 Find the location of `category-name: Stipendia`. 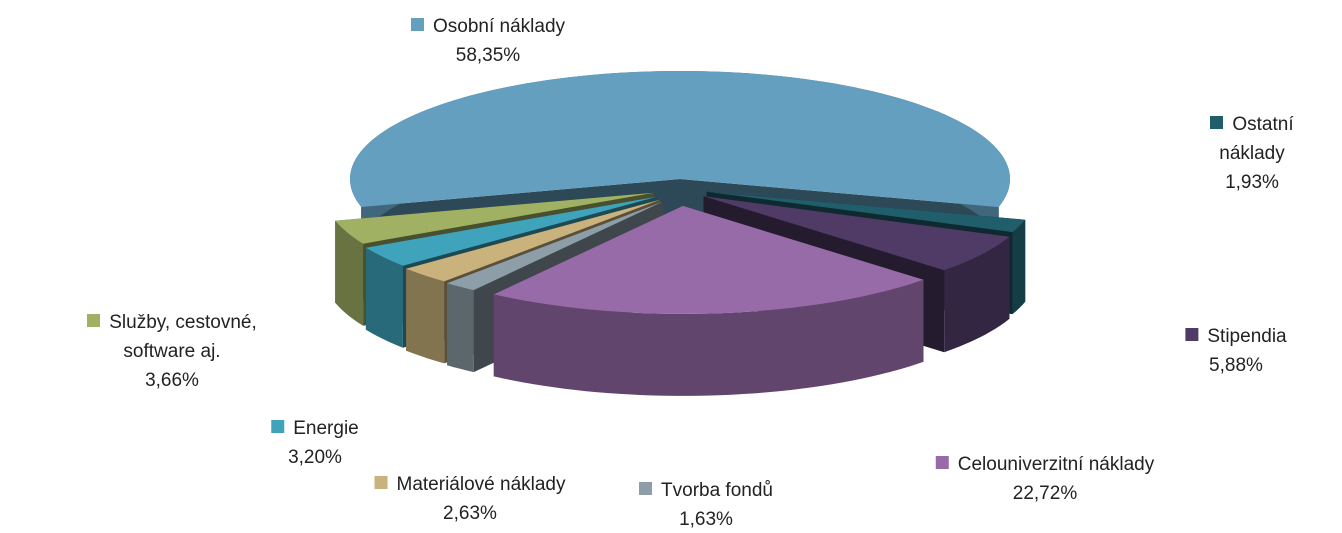

category-name: Stipendia is located at coordinates (1247, 336).